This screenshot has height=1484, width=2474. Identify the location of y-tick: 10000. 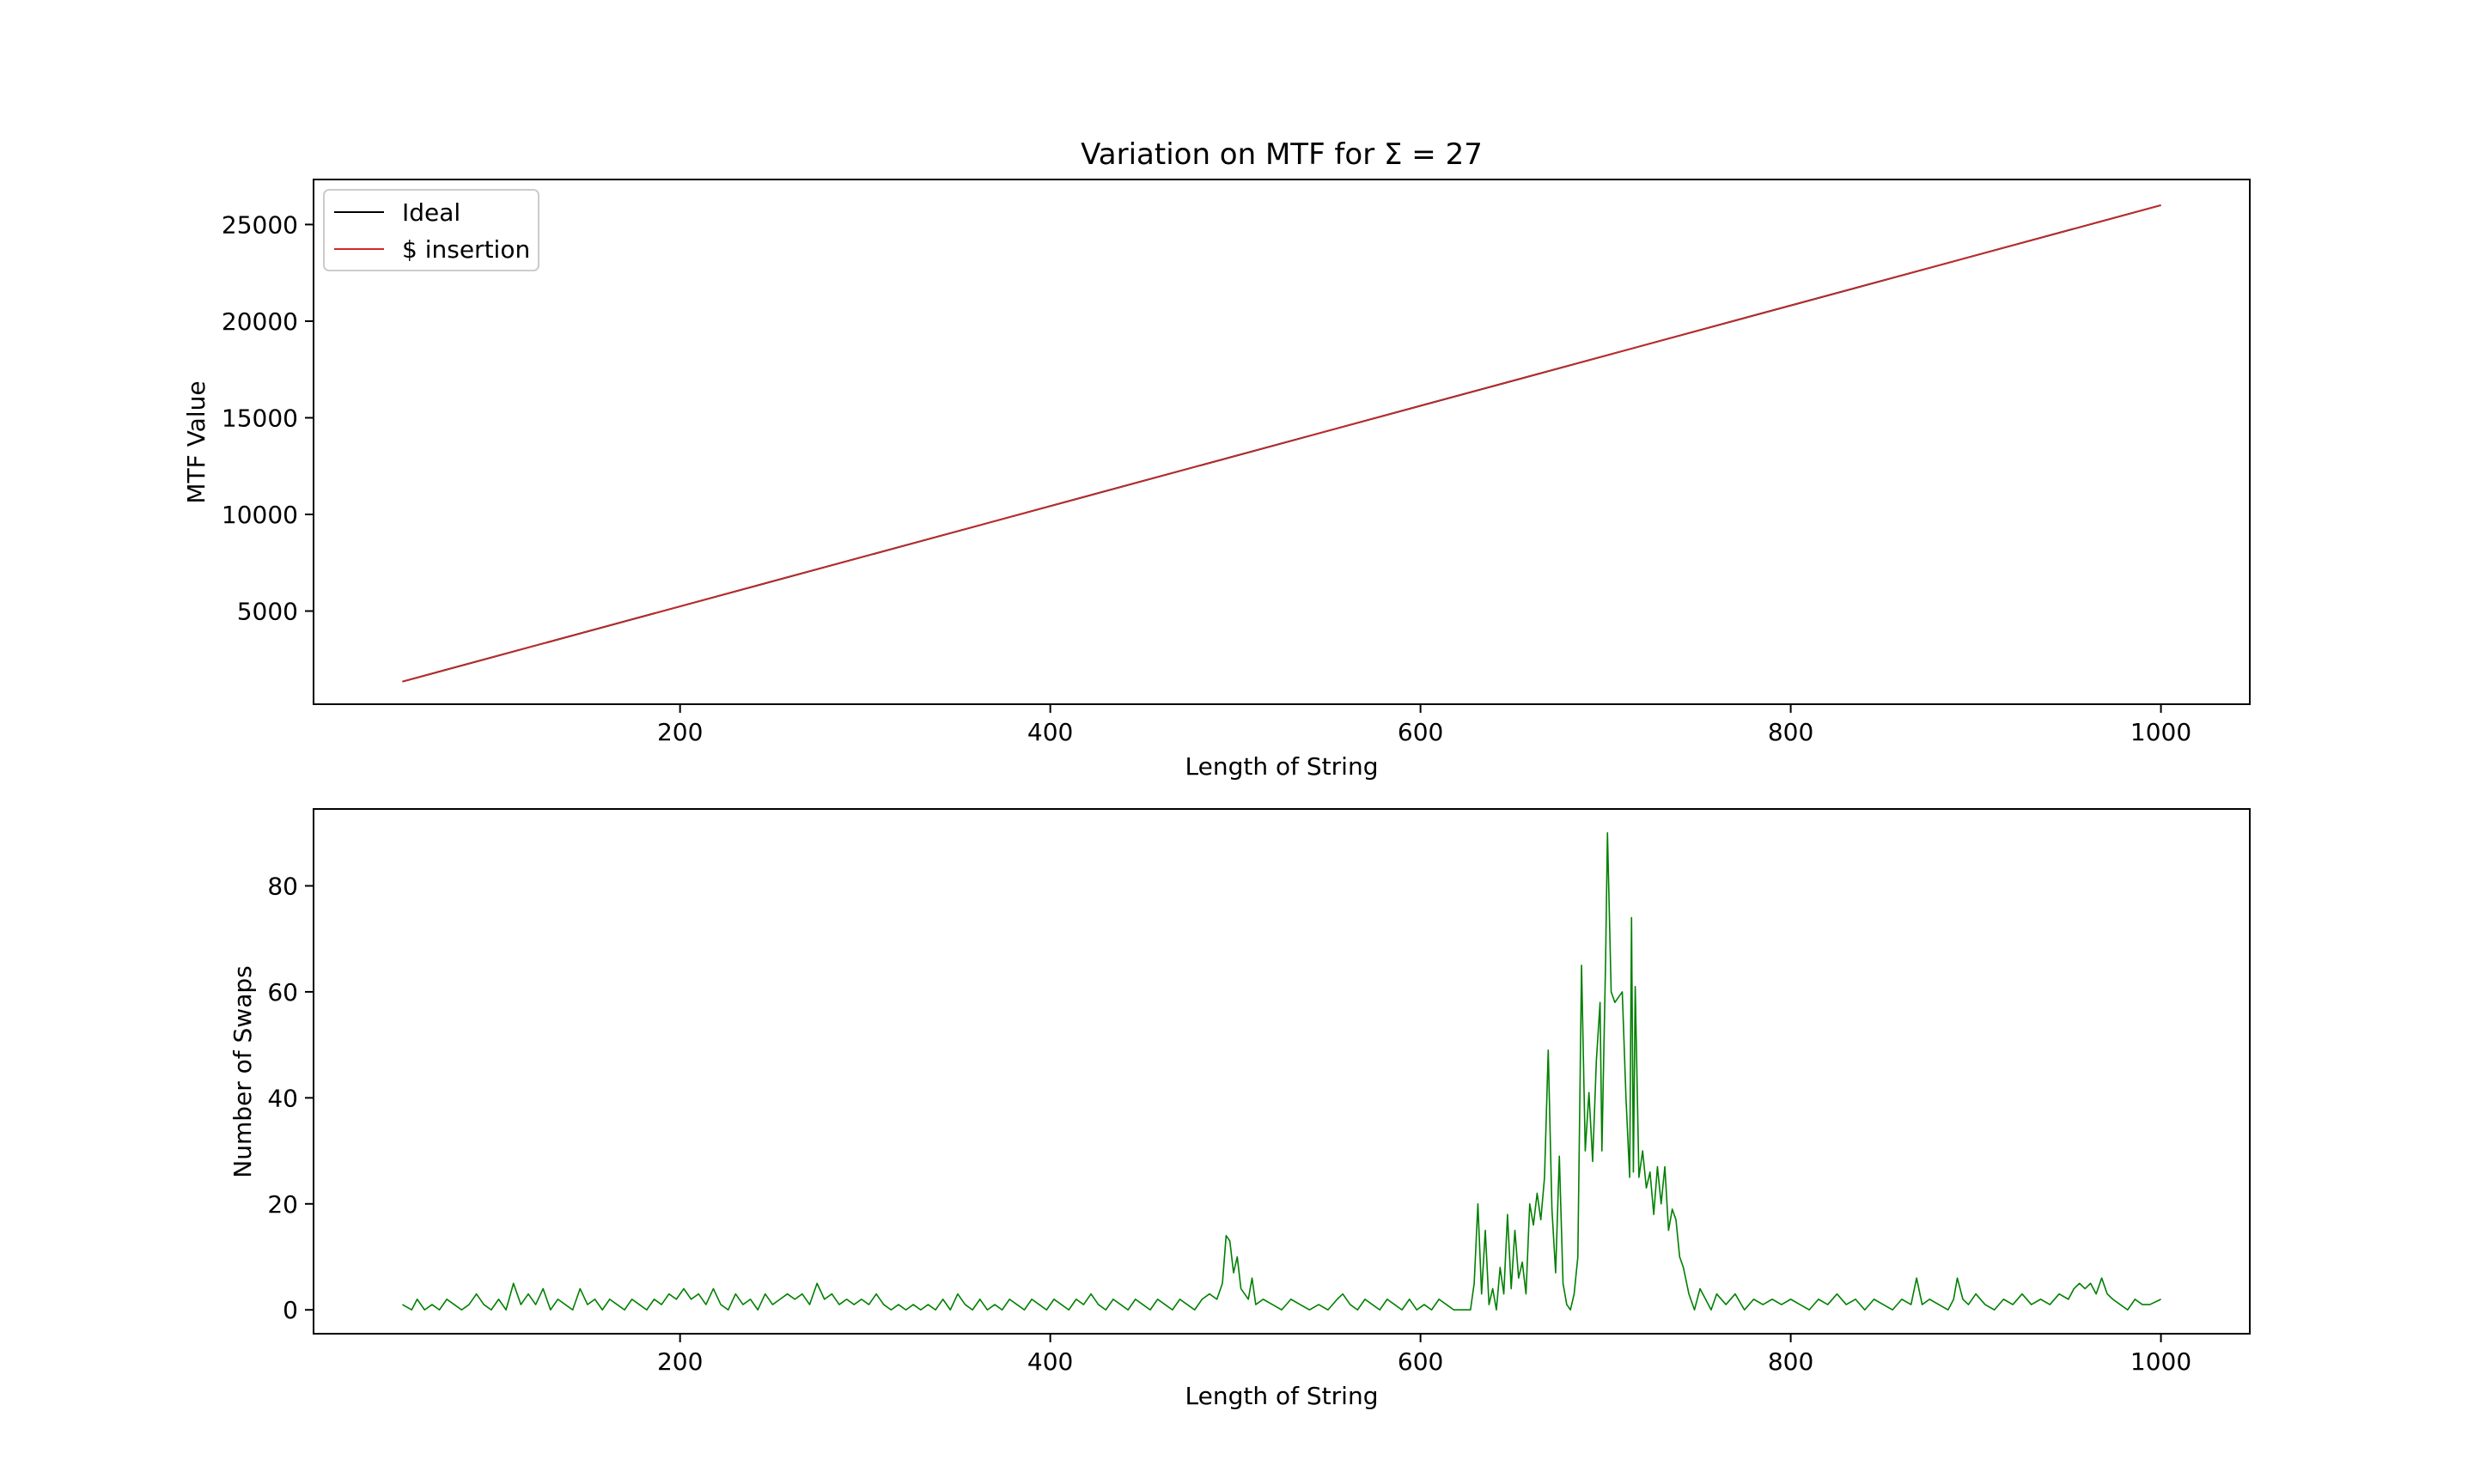
(268, 515).